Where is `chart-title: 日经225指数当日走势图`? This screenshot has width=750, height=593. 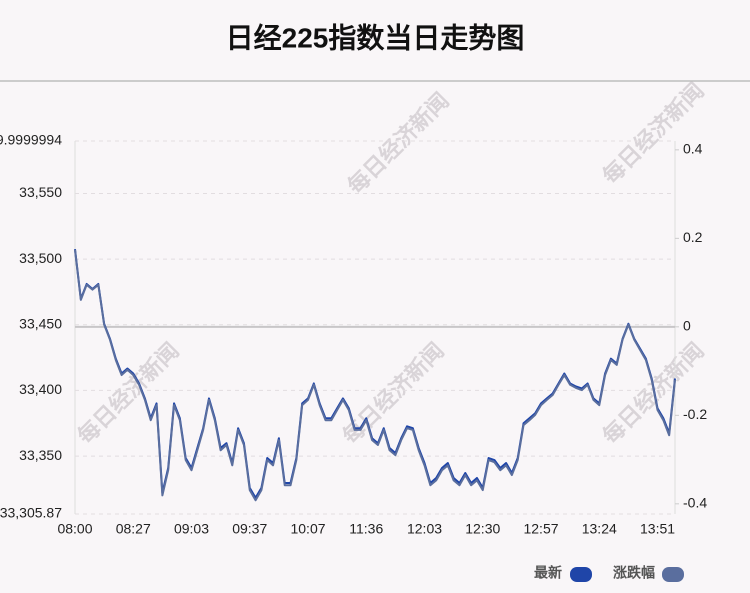
chart-title: 日经225指数当日走势图 is located at coordinates (375, 37).